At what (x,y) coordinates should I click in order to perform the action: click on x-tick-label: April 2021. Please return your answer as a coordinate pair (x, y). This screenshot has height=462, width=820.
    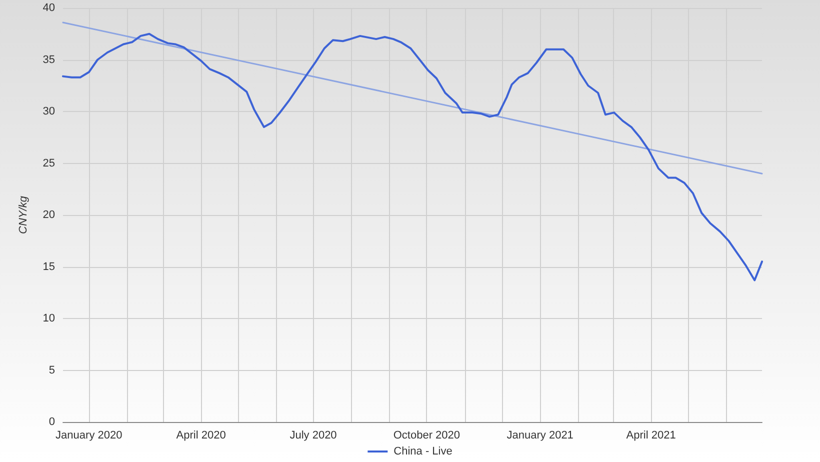
    Looking at the image, I should click on (651, 436).